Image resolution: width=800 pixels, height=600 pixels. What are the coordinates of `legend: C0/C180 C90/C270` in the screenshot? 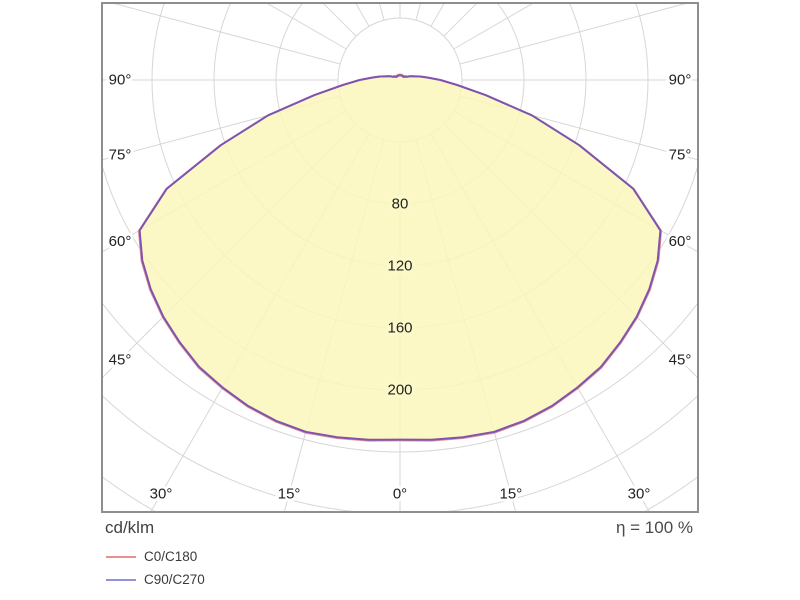 It's located at (155, 571).